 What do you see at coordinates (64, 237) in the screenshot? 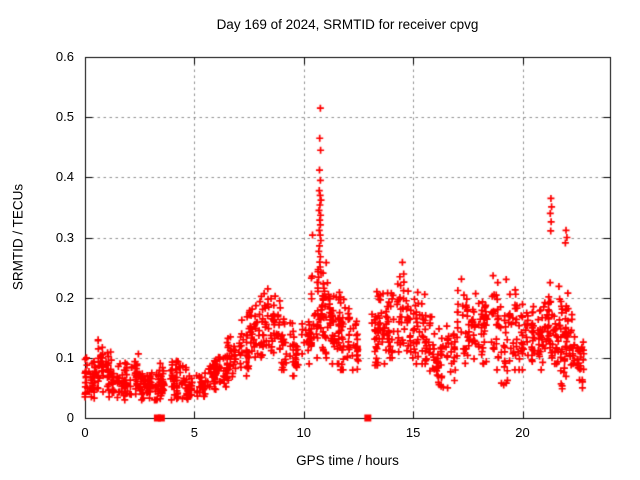
I see `y-tick-label: 0.3` at bounding box center [64, 237].